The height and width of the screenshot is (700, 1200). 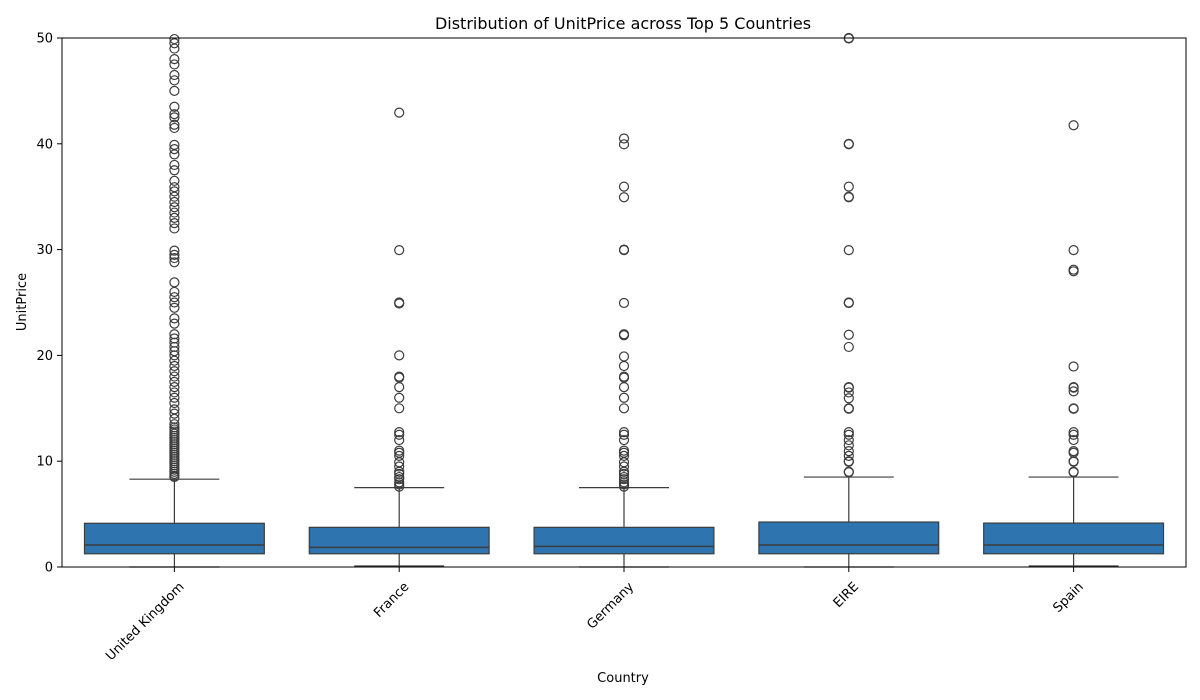 I want to click on y-tick-label: 10, so click(x=44, y=462).